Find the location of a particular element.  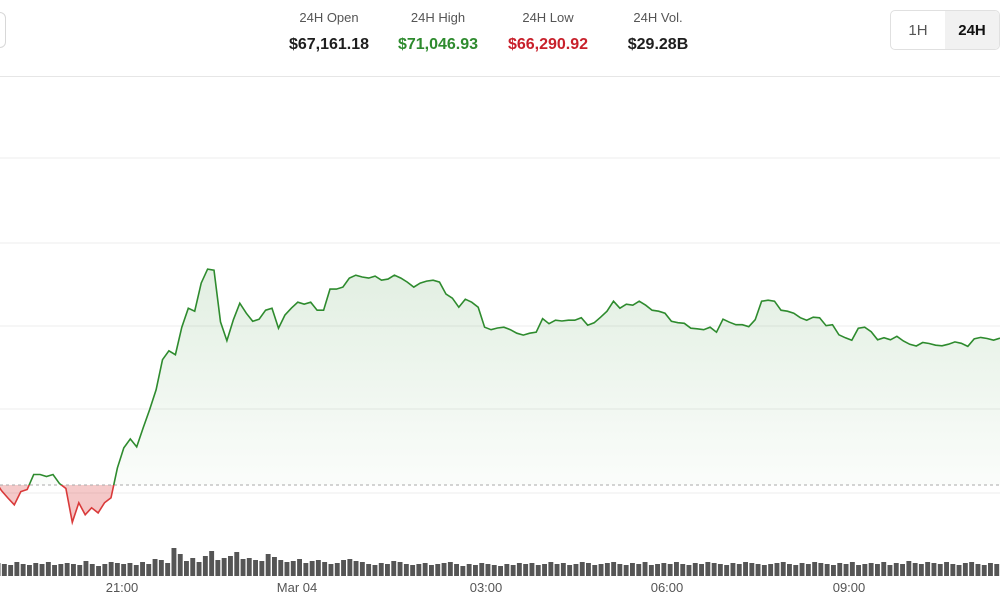

volume-bars is located at coordinates (500, 562).